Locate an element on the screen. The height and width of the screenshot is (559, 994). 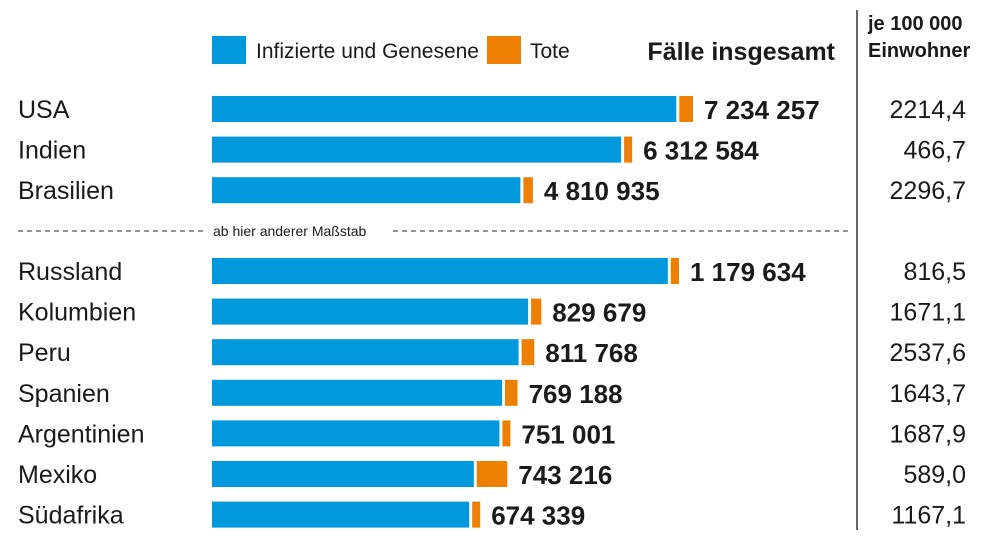
legend-swatch-infected is located at coordinates (229, 50).